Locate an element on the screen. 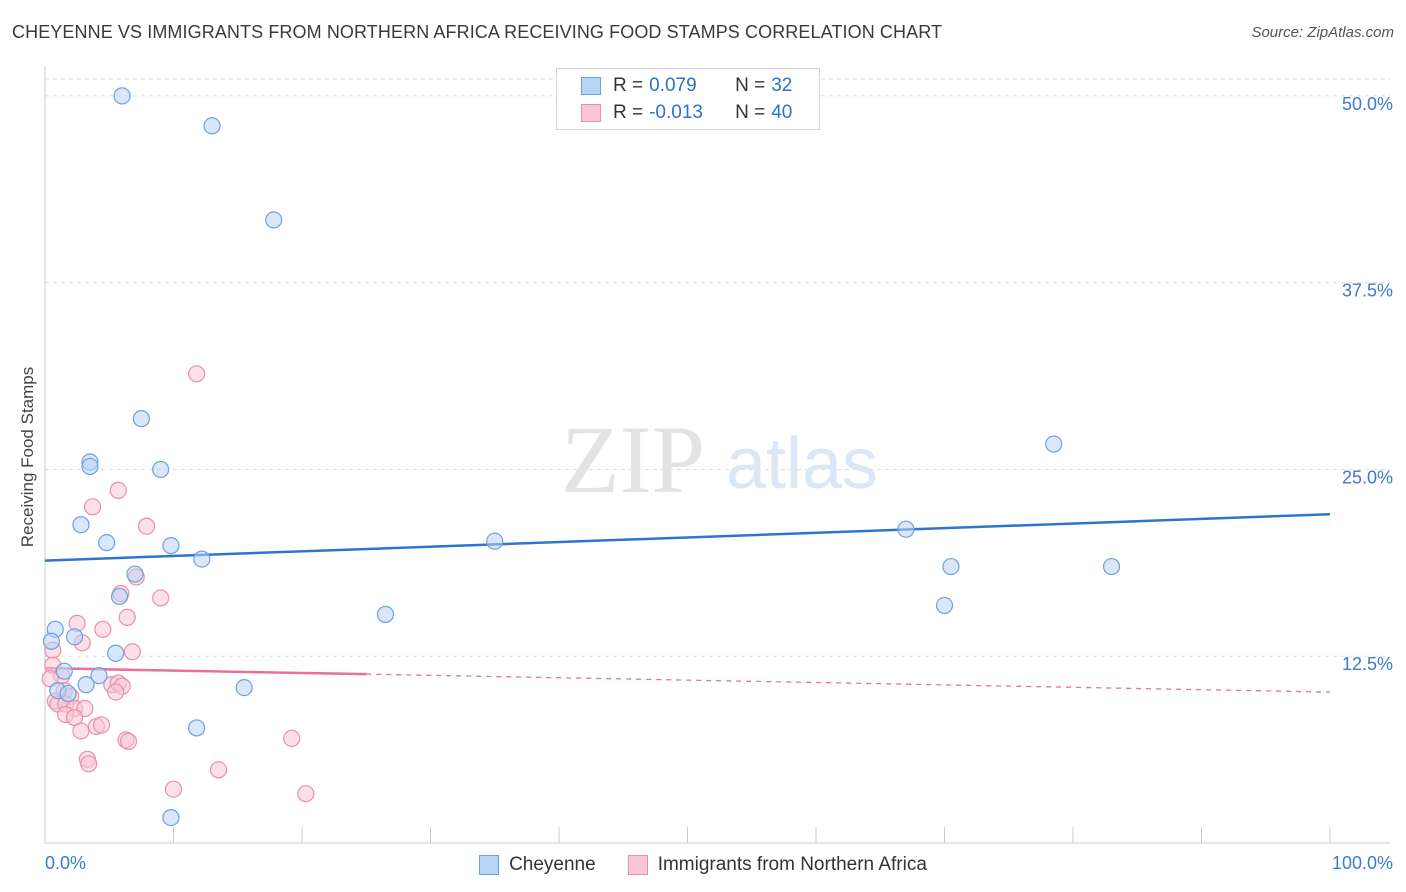  x-tick-label: 100.0% is located at coordinates (1362, 863).